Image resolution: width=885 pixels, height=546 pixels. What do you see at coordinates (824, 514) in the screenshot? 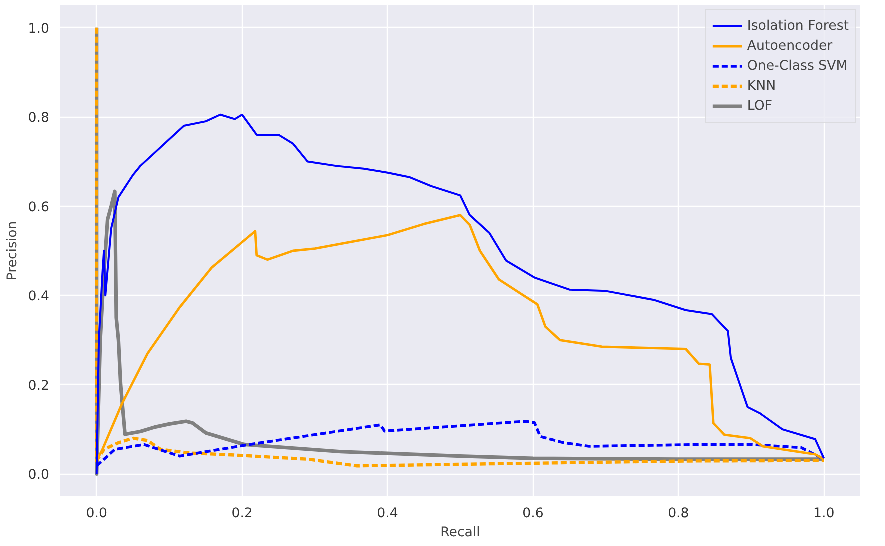
I see `x-tick-label: 1.0` at bounding box center [824, 514].